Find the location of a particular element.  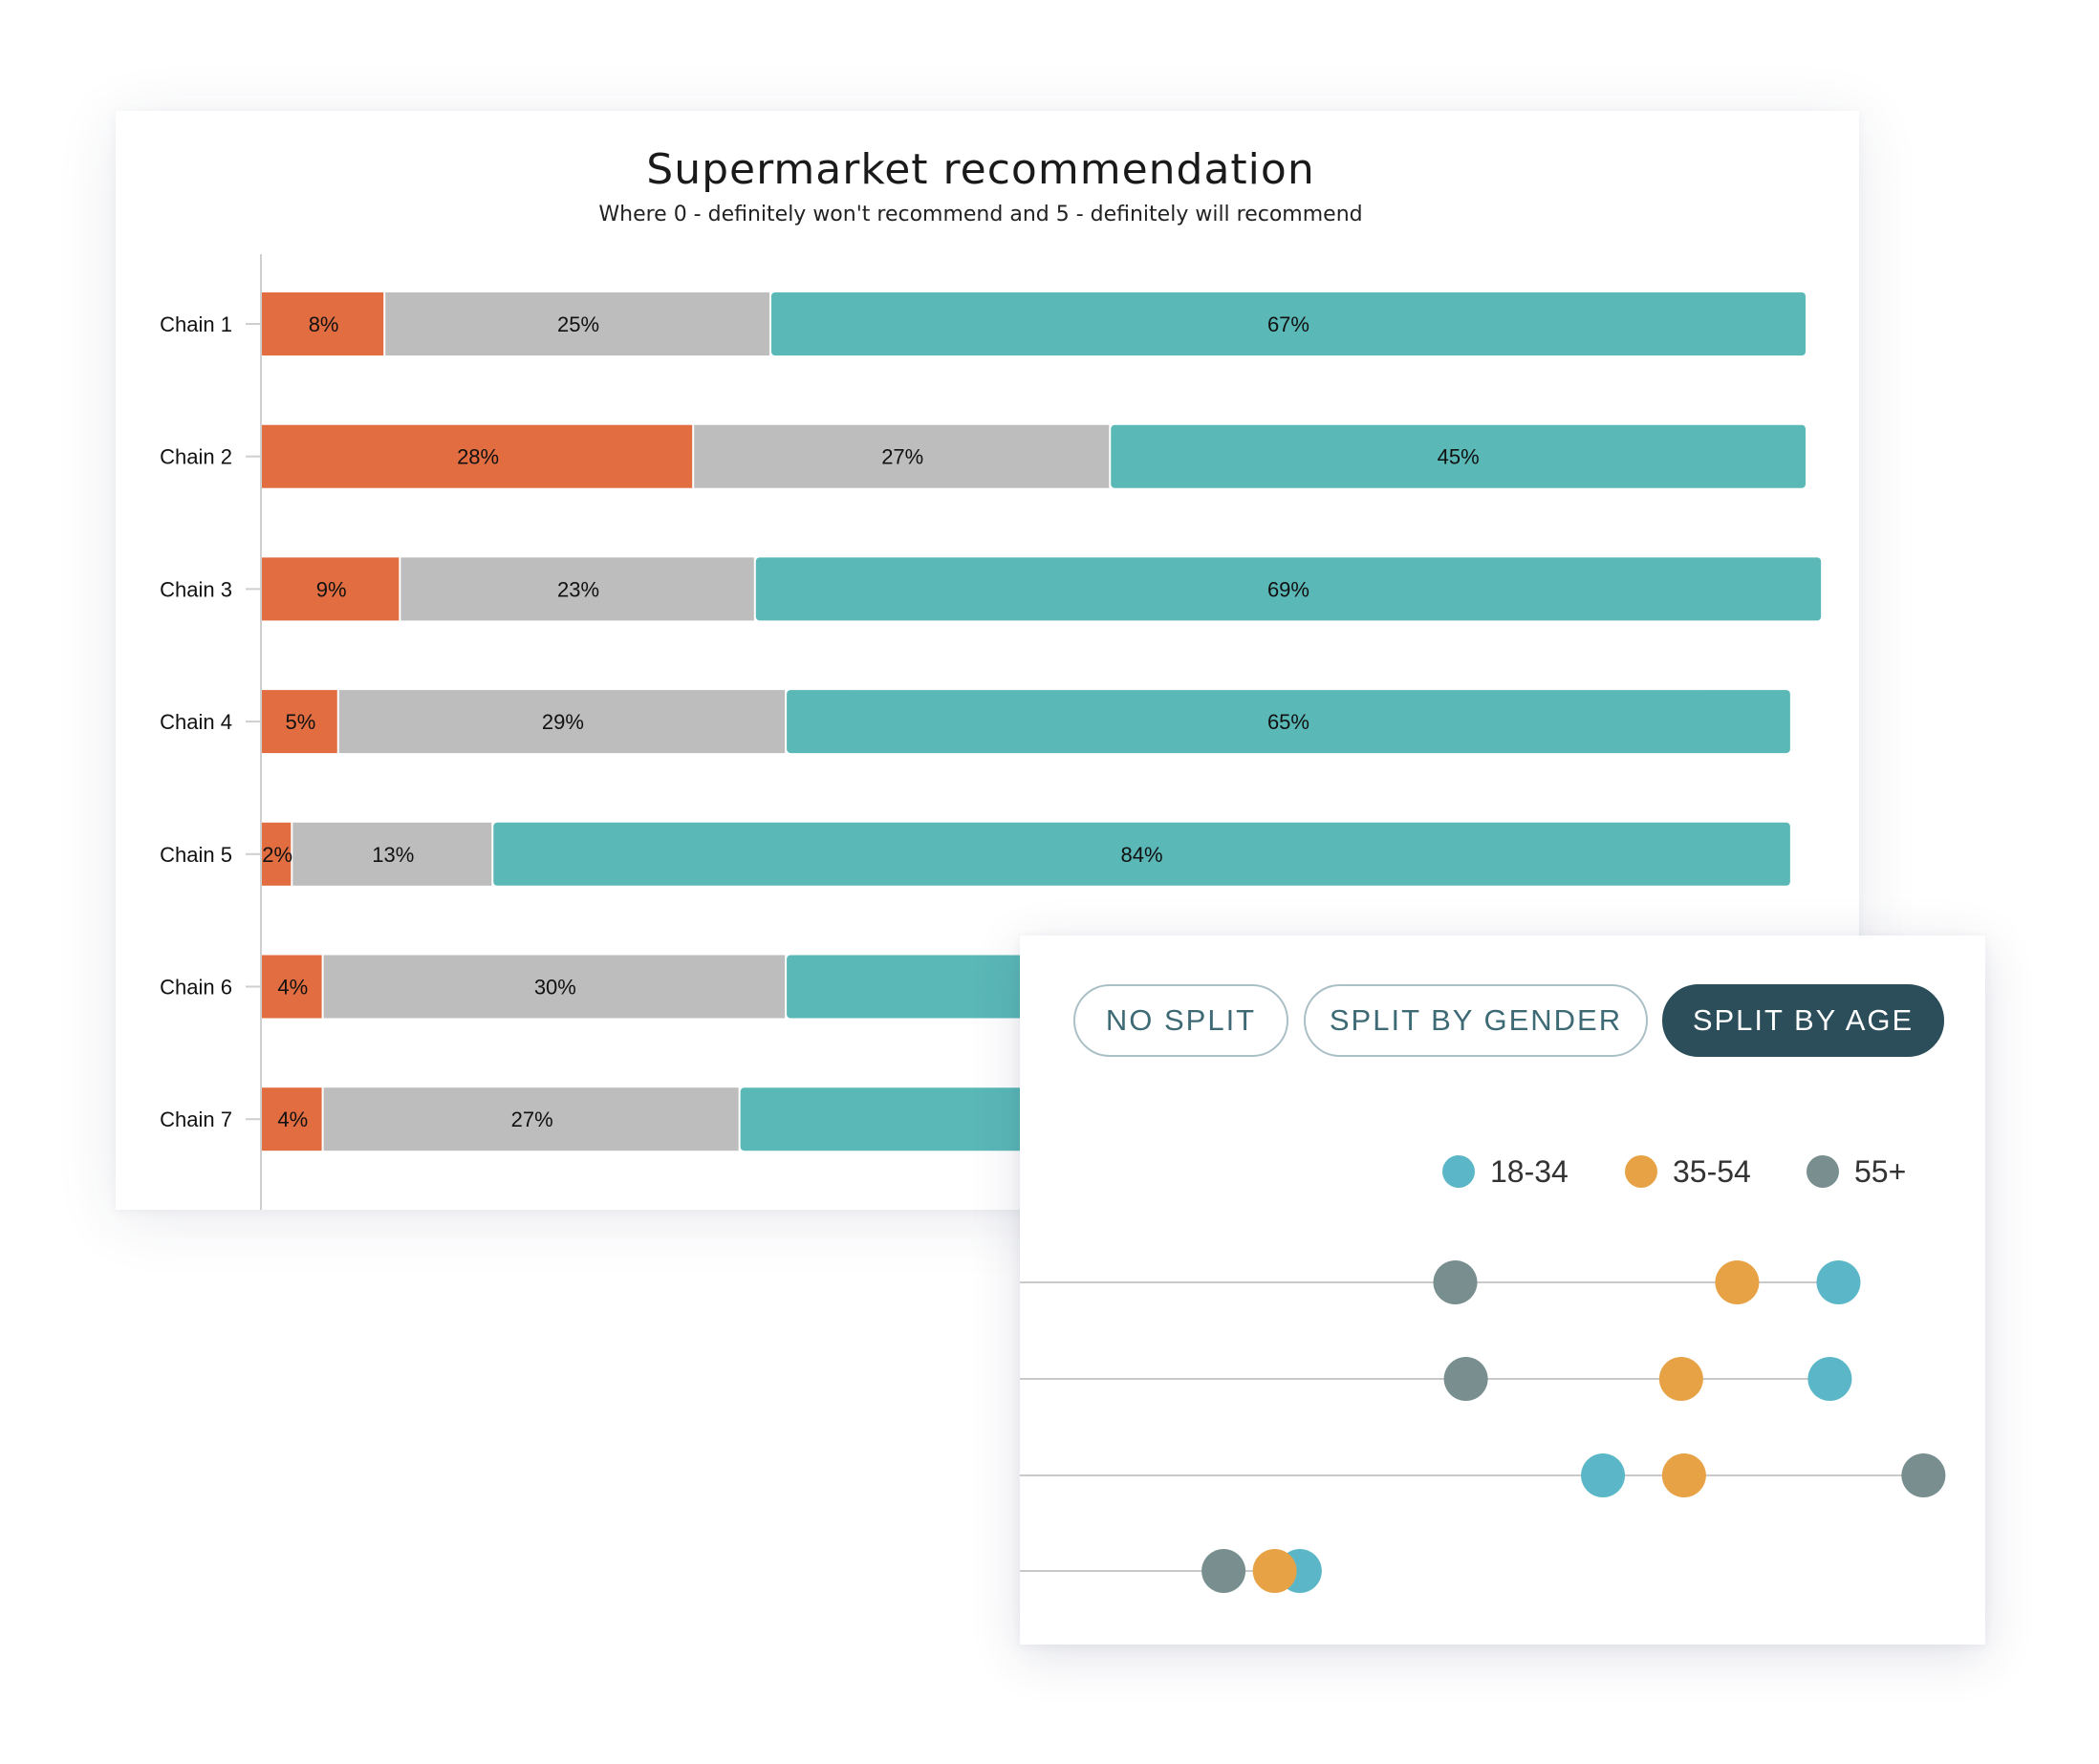

category-label: Chain 6 is located at coordinates (196, 988).